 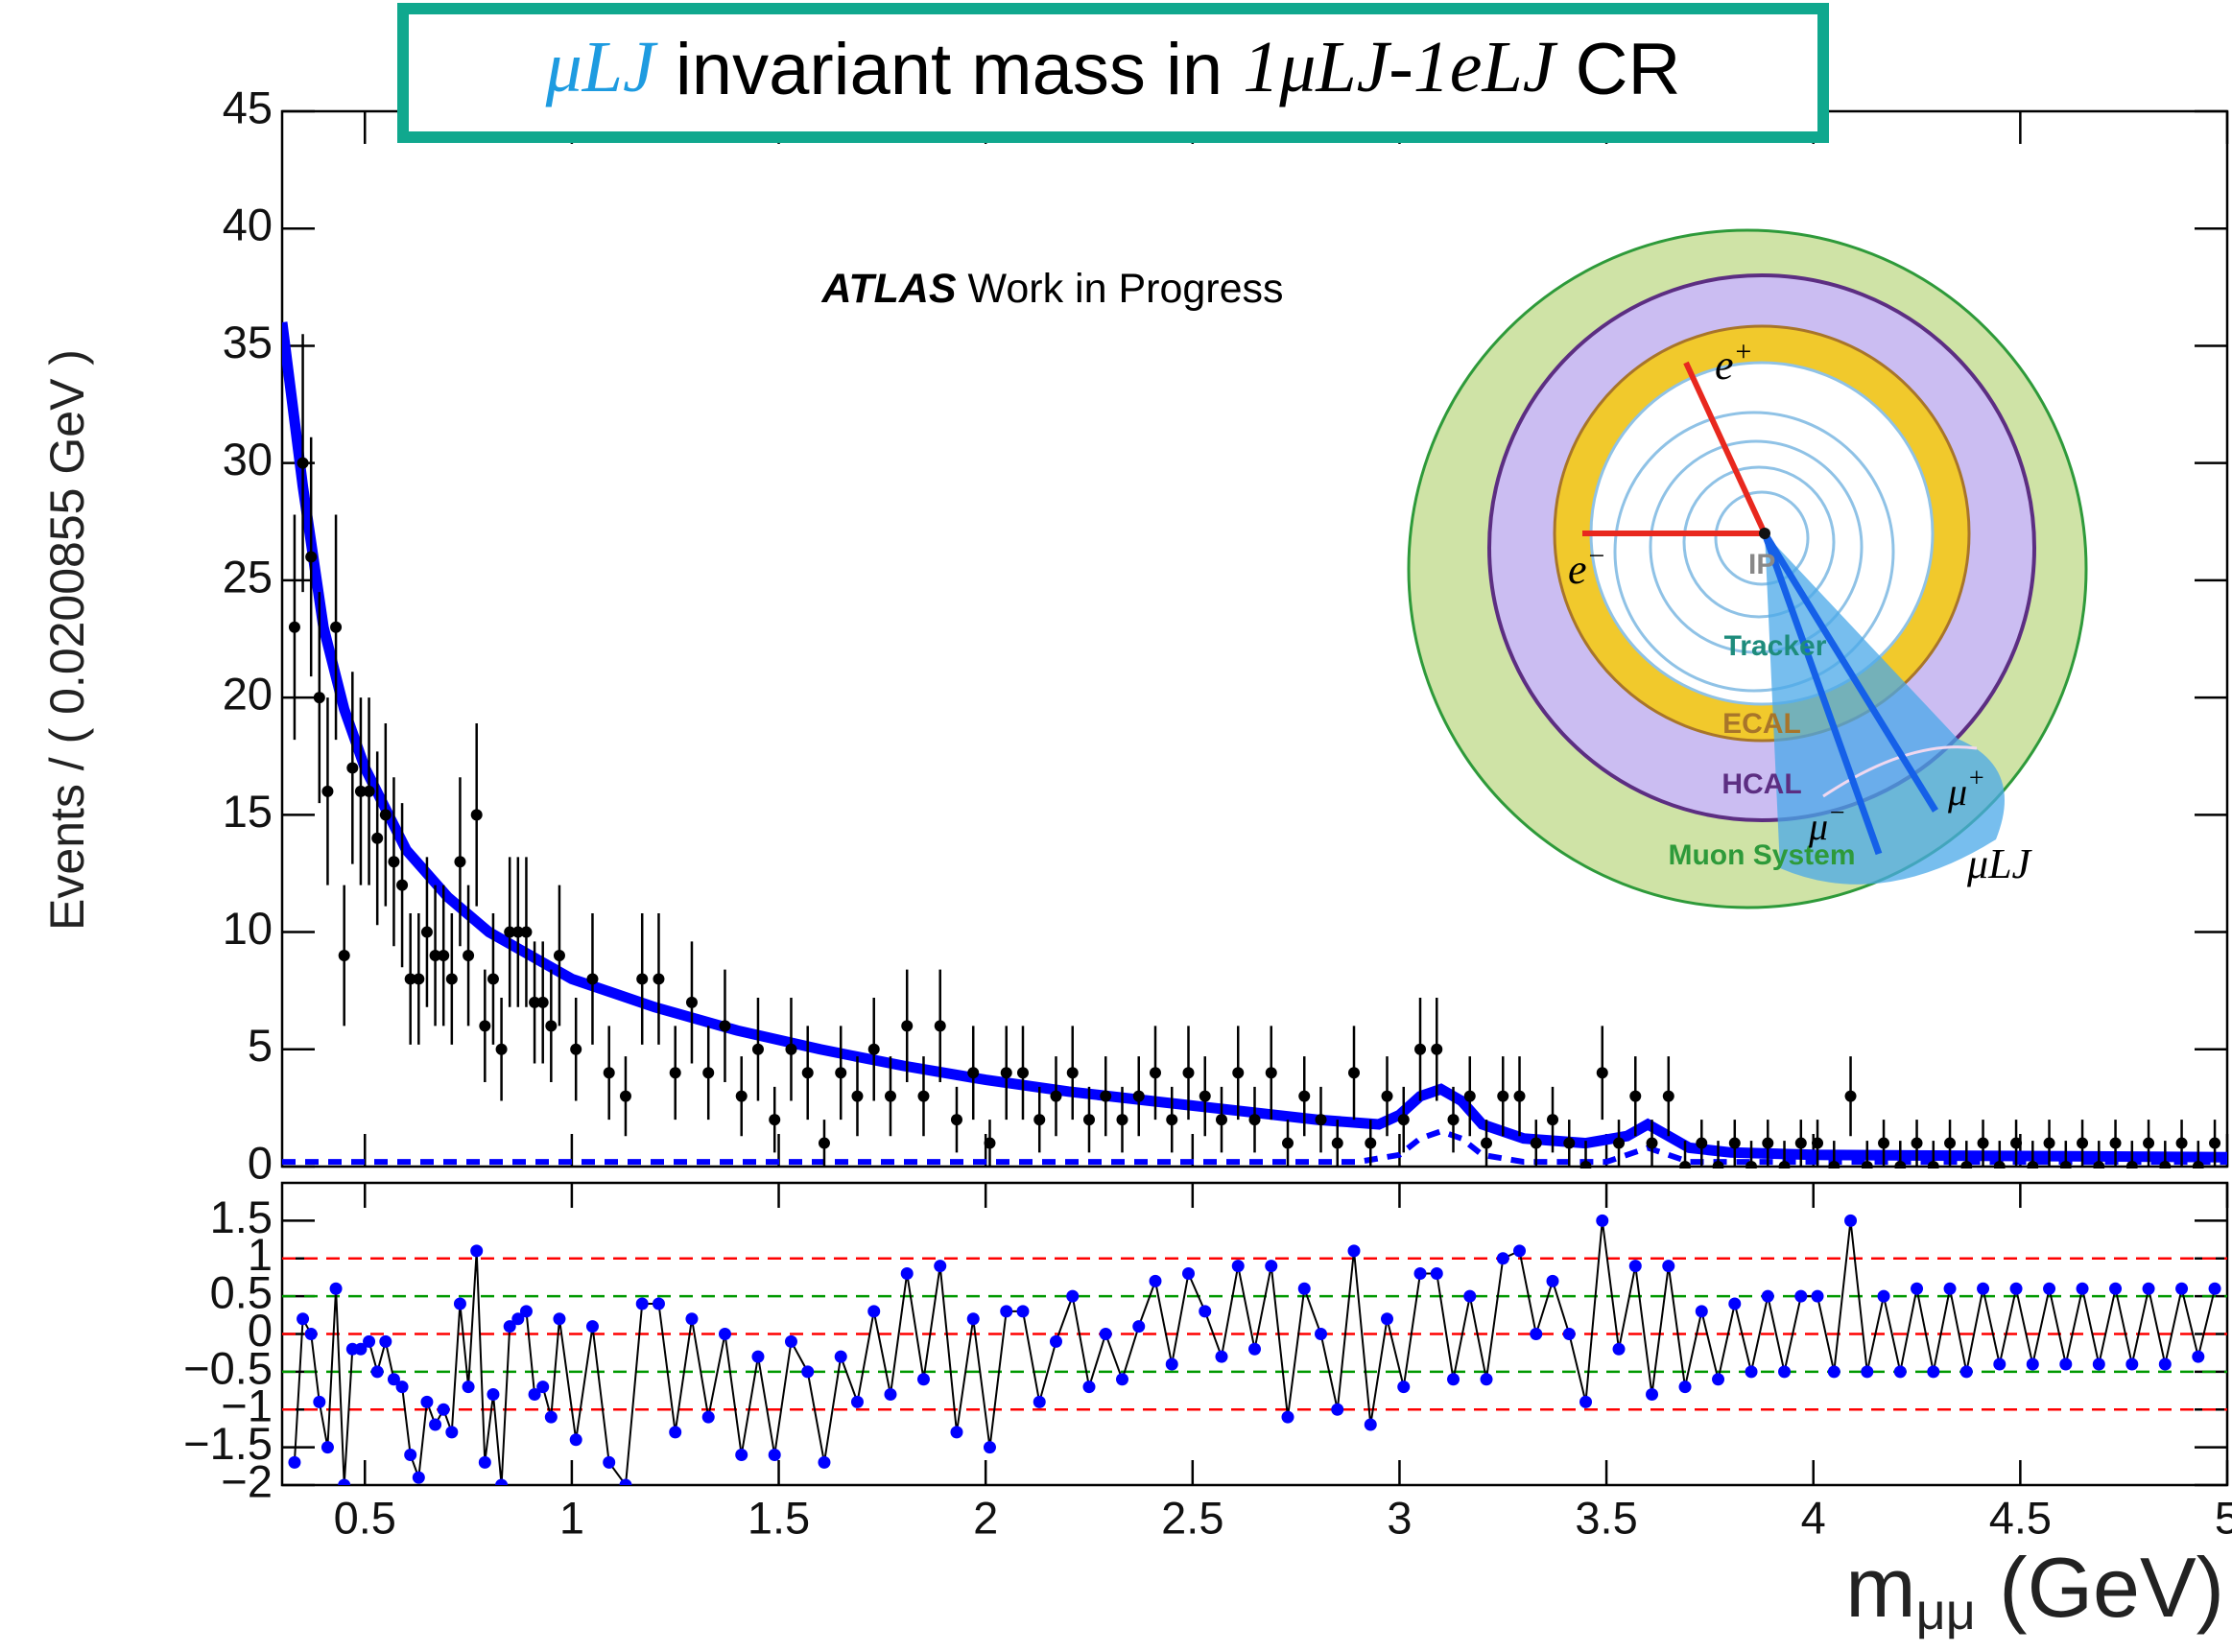 What do you see at coordinates (2000, 864) in the screenshot?
I see `label-lepton-jet: μLJ` at bounding box center [2000, 864].